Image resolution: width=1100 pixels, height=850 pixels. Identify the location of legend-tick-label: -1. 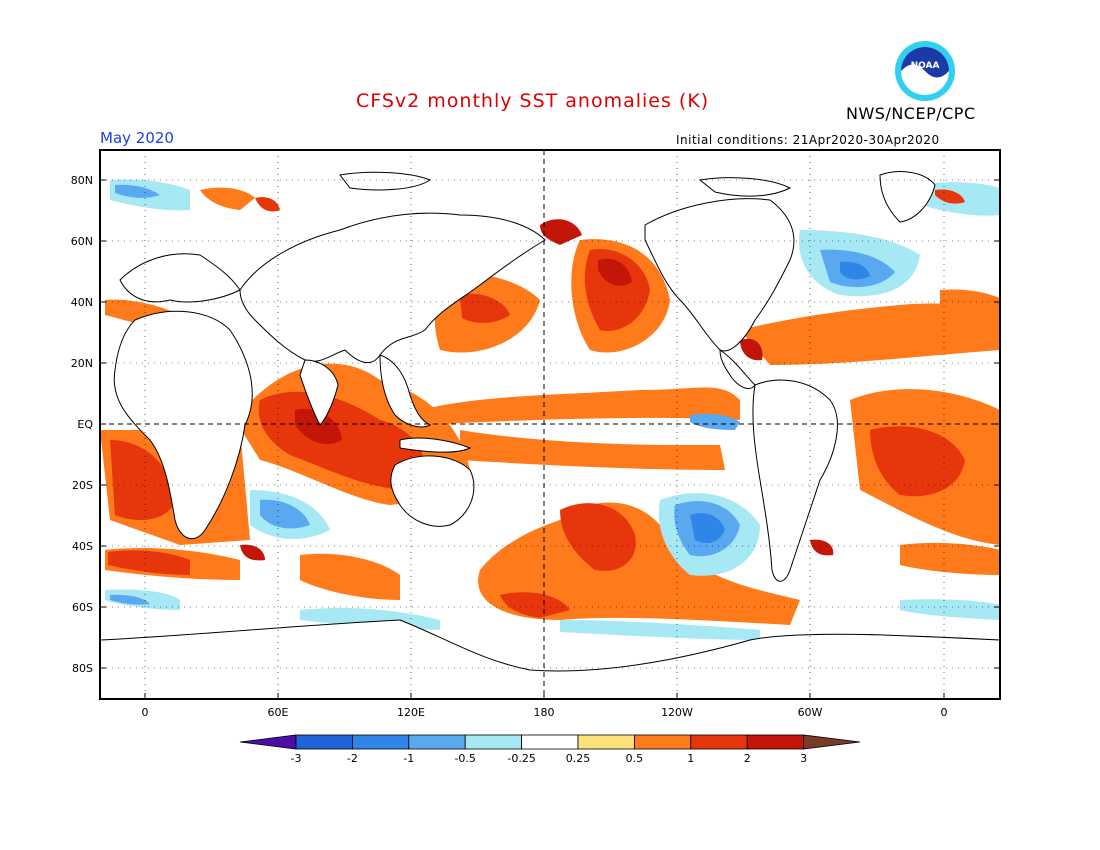
(408, 758).